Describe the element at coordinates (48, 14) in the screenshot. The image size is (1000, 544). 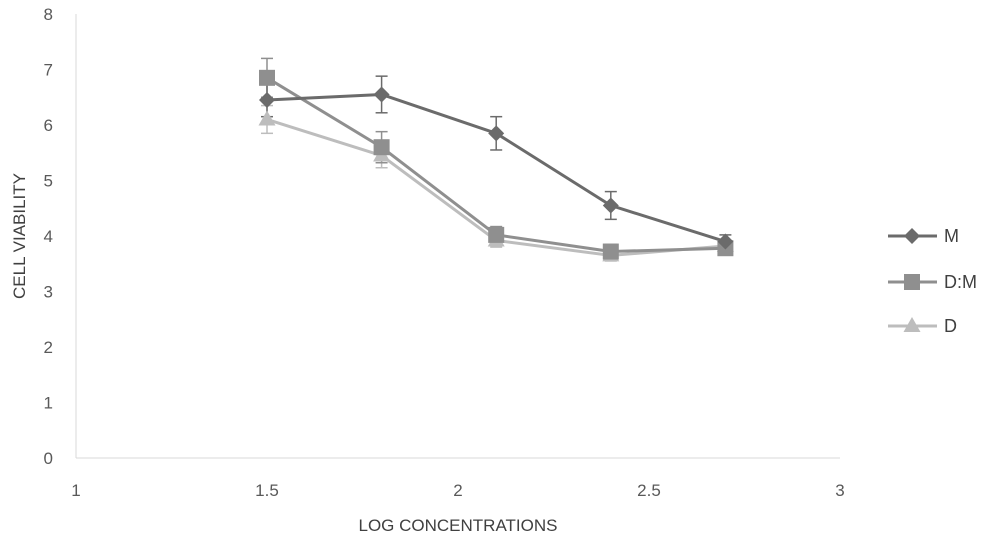
I see `y-tick-label: 8` at that location.